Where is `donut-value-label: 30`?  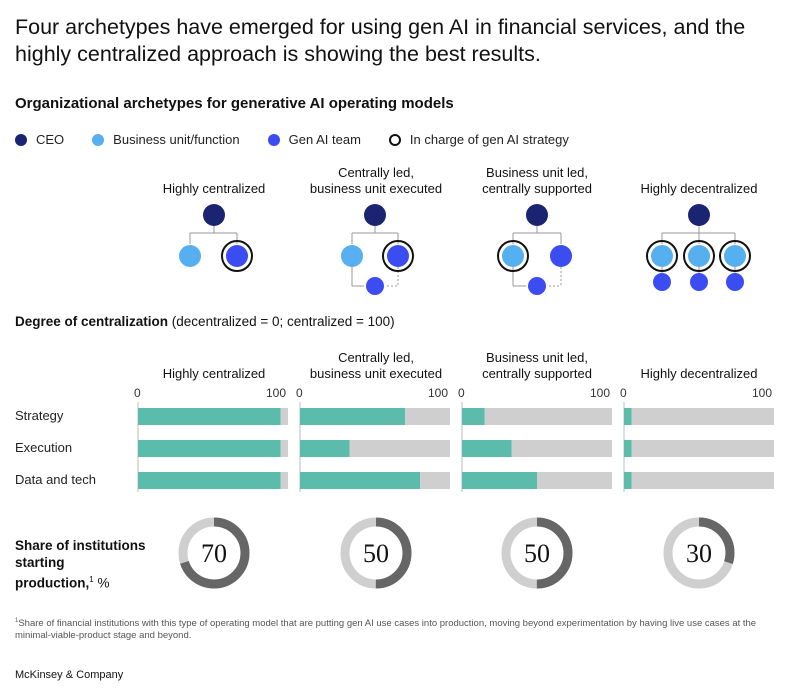 donut-value-label: 30 is located at coordinates (699, 553).